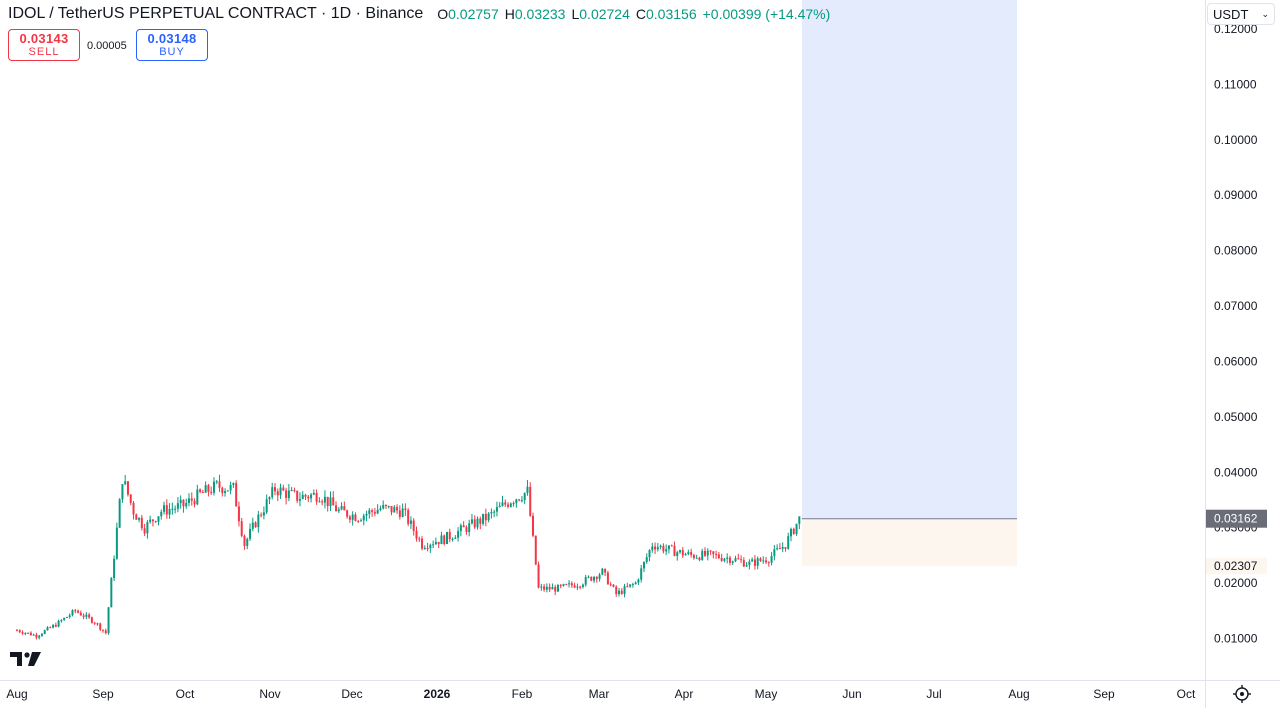 The height and width of the screenshot is (708, 1280). I want to click on price-tick-label: 0.11000, so click(1235, 84).